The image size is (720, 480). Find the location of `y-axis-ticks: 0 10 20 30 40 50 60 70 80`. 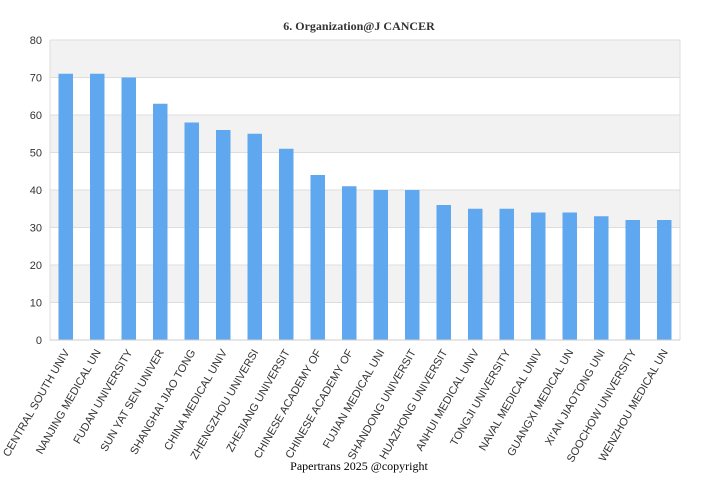

y-axis-ticks: 0 10 20 30 40 50 60 70 80 is located at coordinates (36, 191).